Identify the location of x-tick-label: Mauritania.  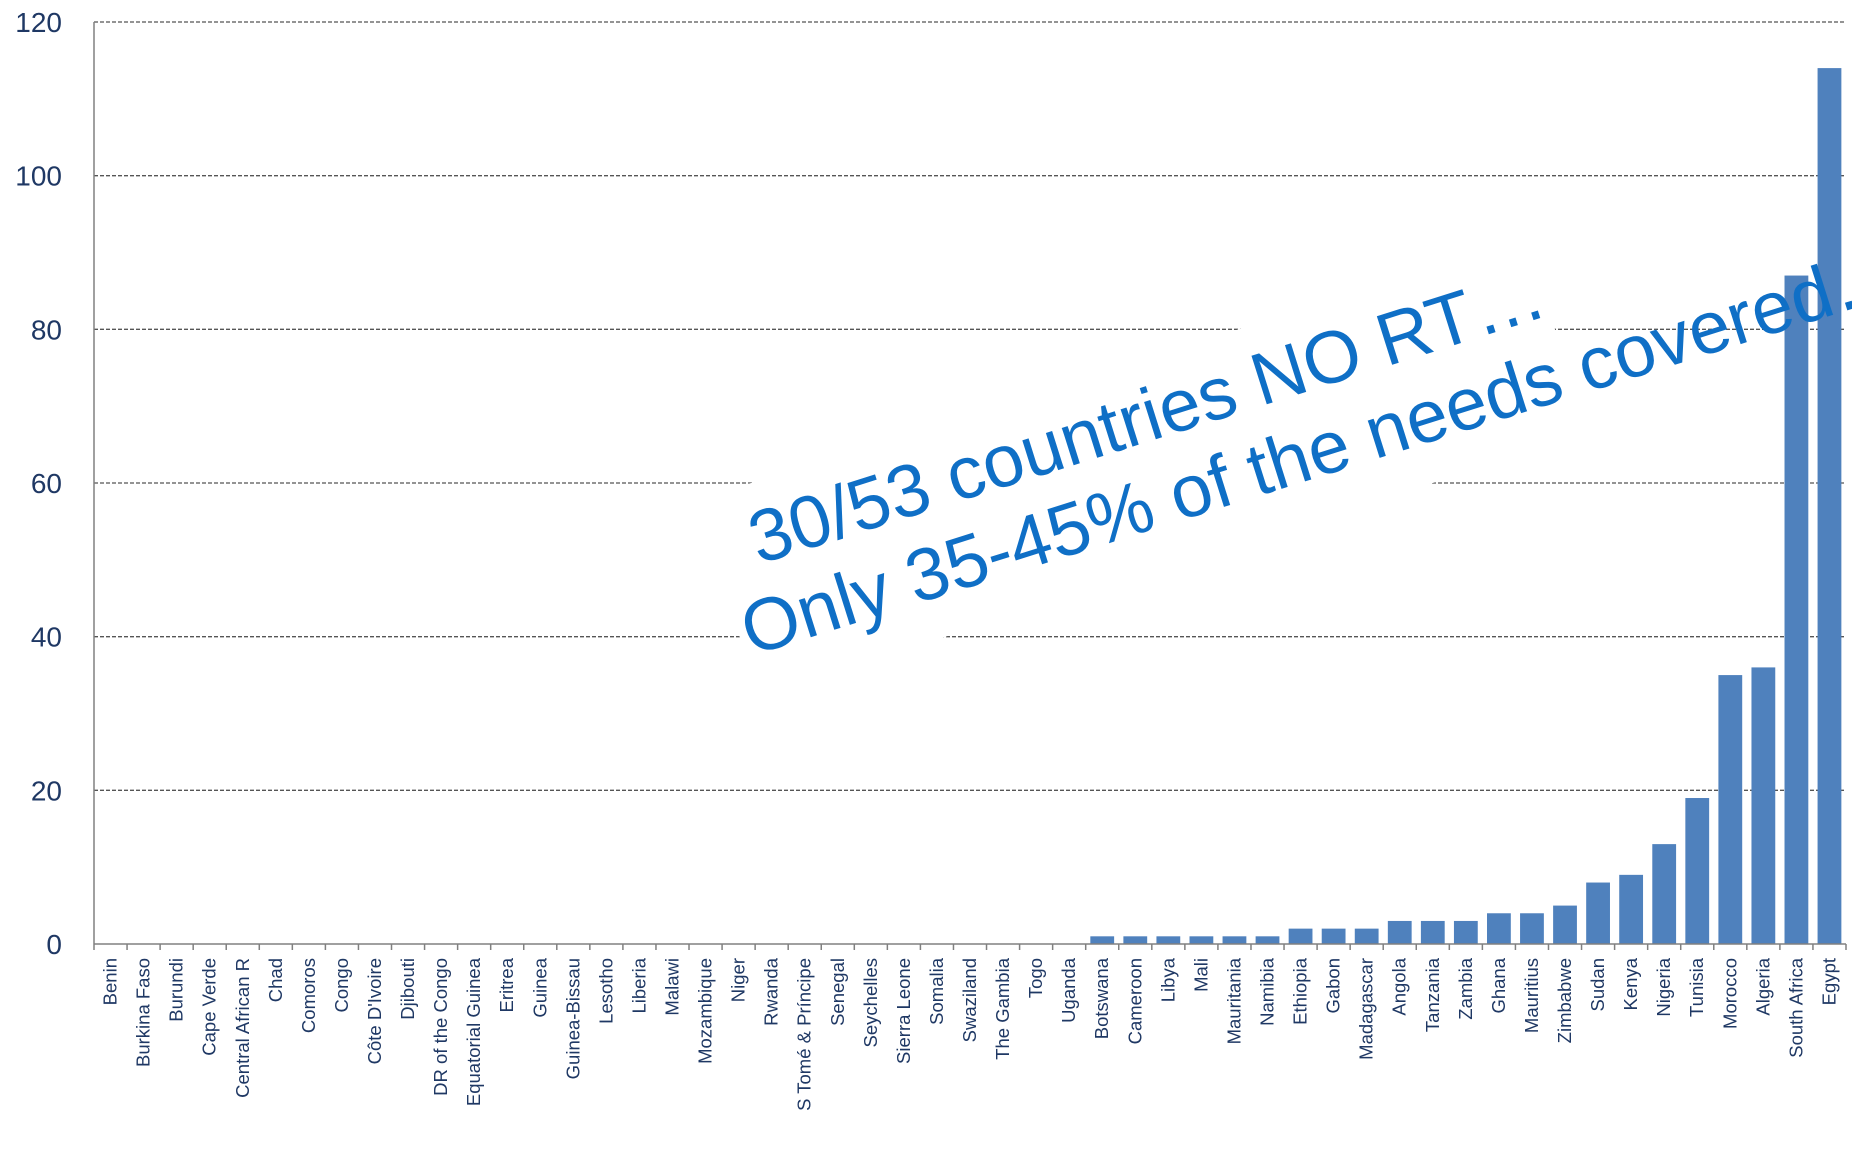
(1233, 1000).